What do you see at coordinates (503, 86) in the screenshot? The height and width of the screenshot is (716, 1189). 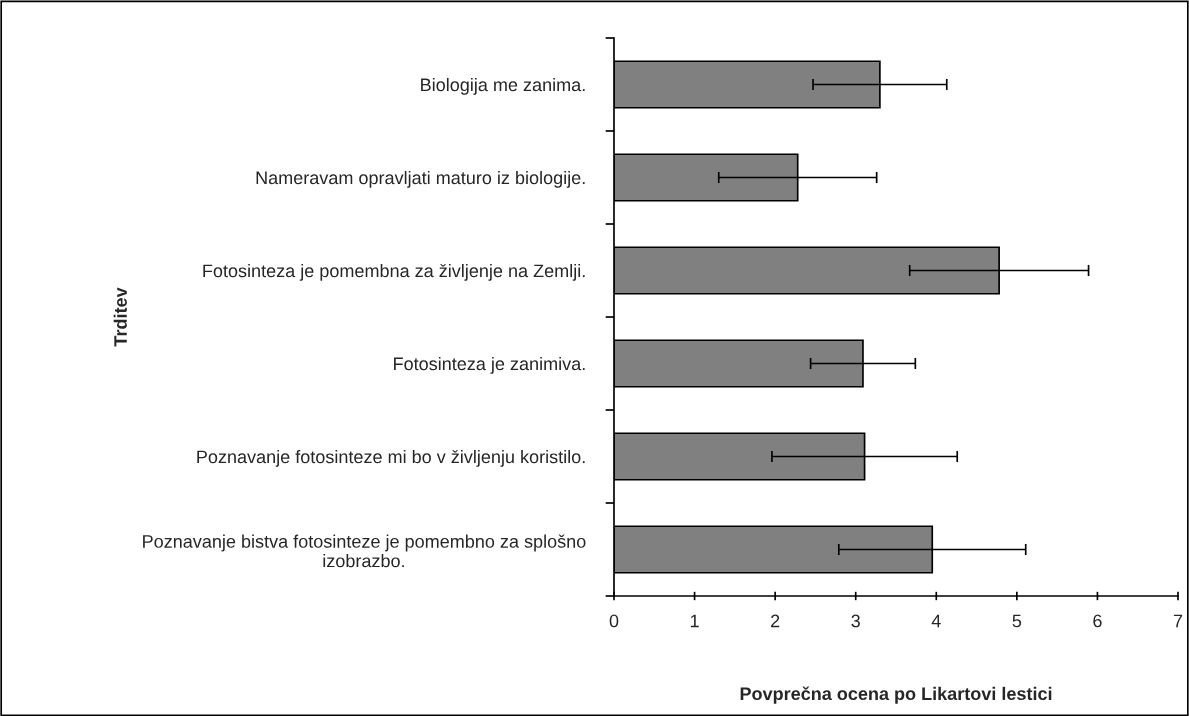 I see `y-tick-label: Biologija me zanima.` at bounding box center [503, 86].